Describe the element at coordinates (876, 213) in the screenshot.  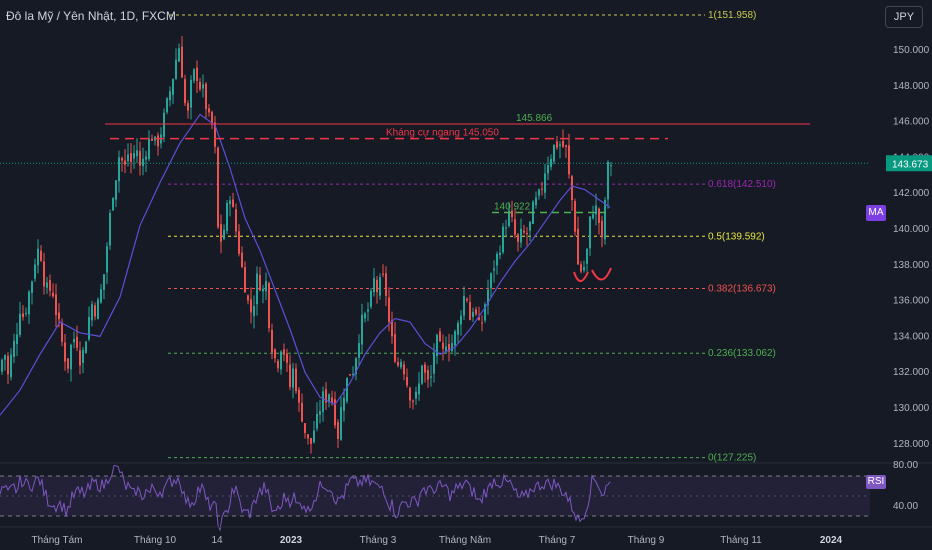
I see `ma-badge: MA` at that location.